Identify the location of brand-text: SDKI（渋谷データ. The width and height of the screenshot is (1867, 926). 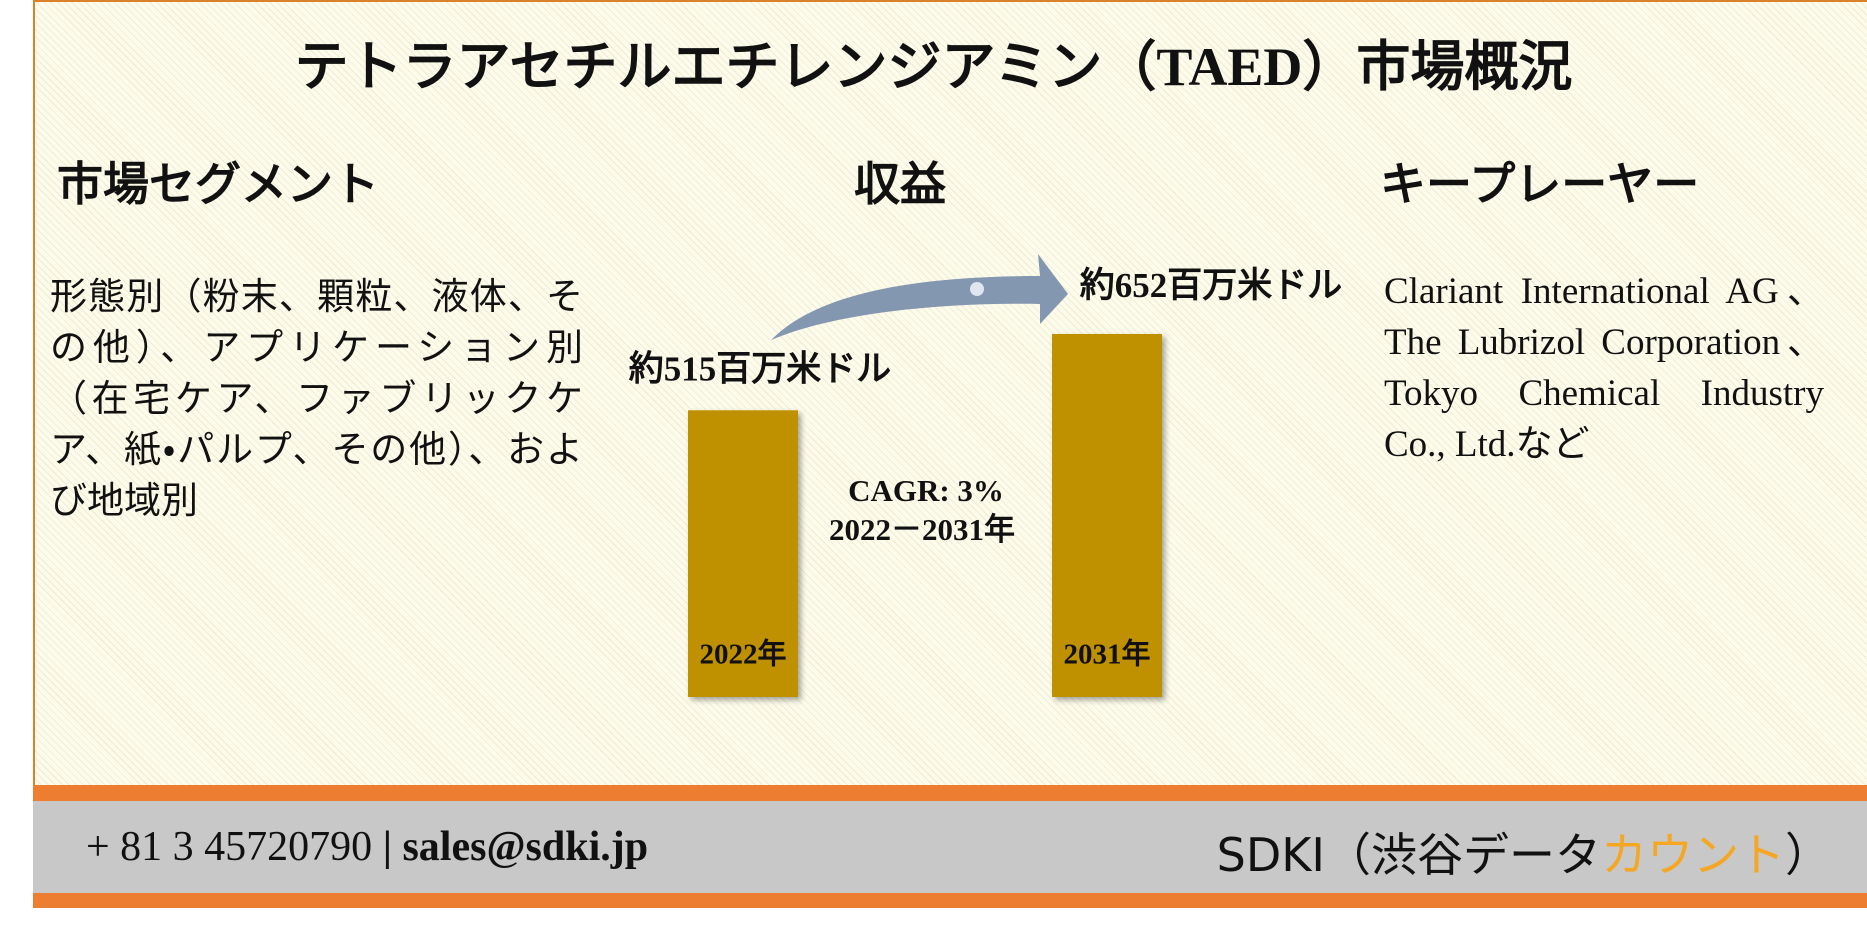
(1408, 855).